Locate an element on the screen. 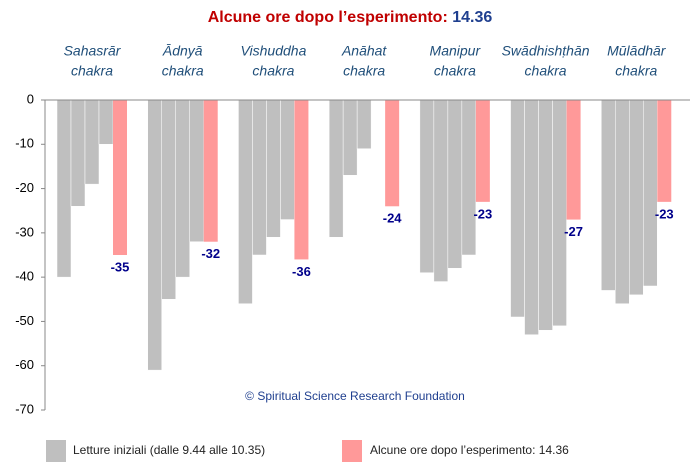 Image resolution: width=700 pixels, height=462 pixels. title-time: 14.36 is located at coordinates (472, 17).